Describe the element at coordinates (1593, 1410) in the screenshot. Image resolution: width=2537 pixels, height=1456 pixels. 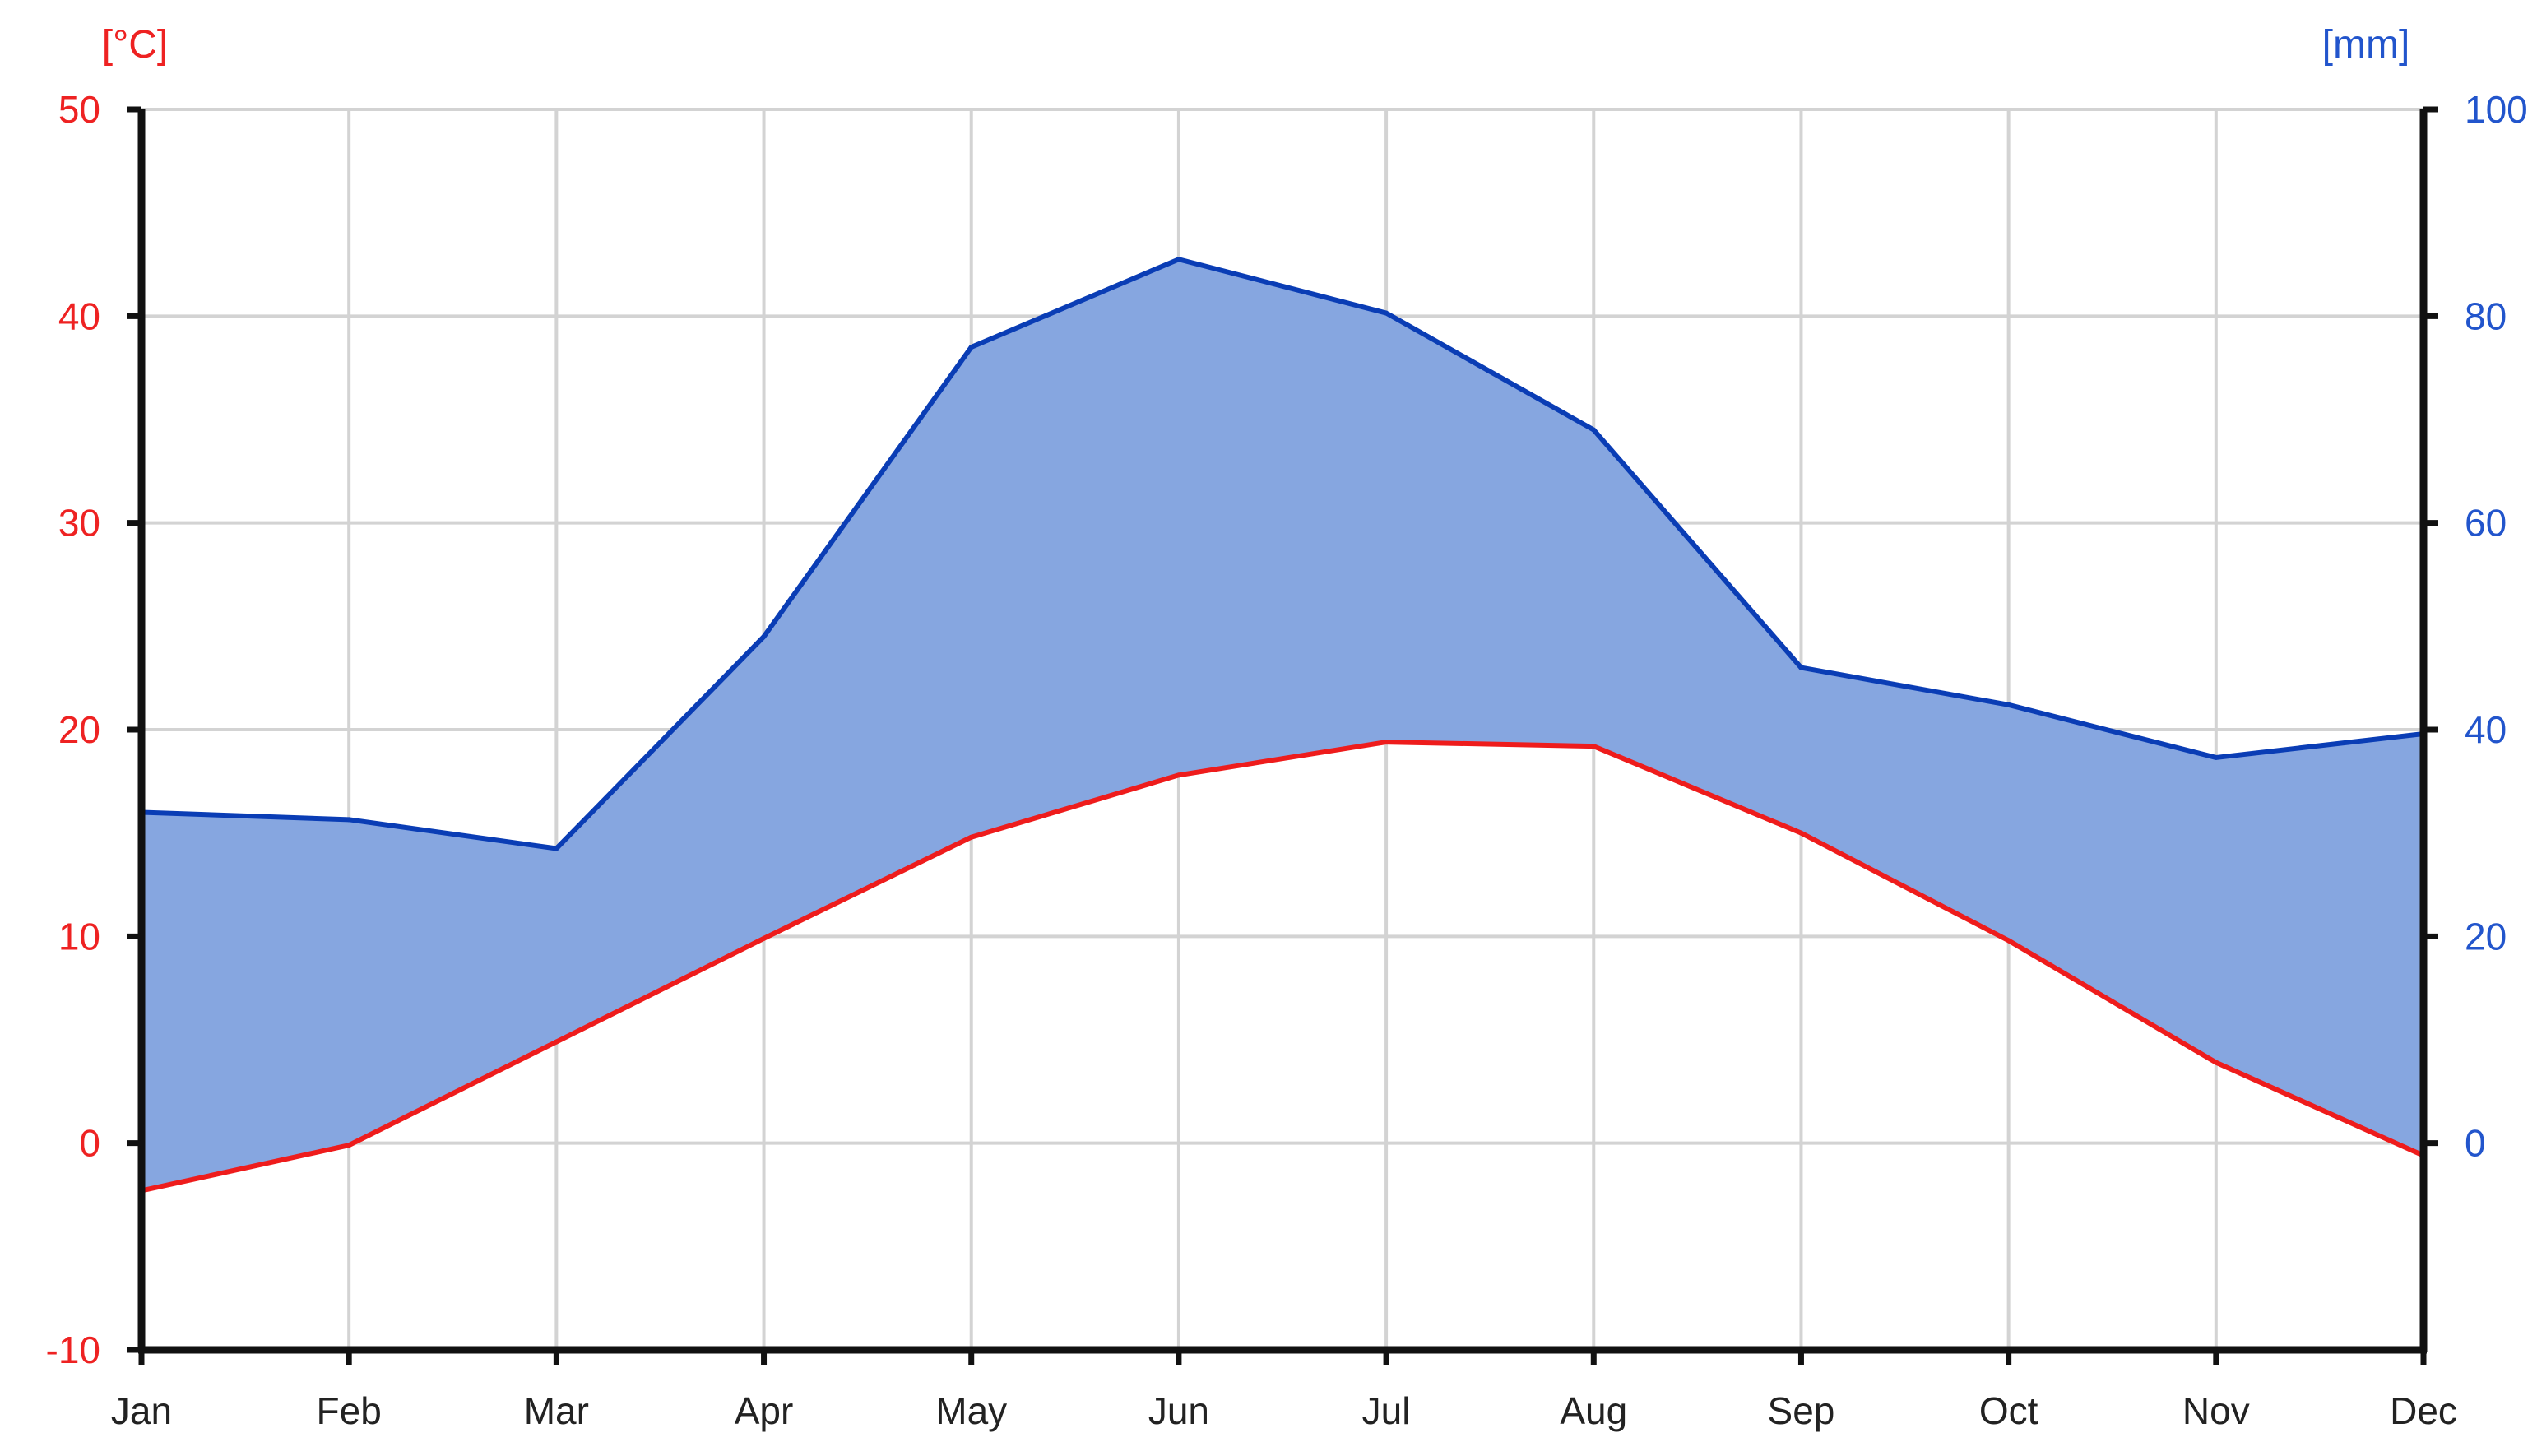
I see `x-tick-label: Aug` at that location.